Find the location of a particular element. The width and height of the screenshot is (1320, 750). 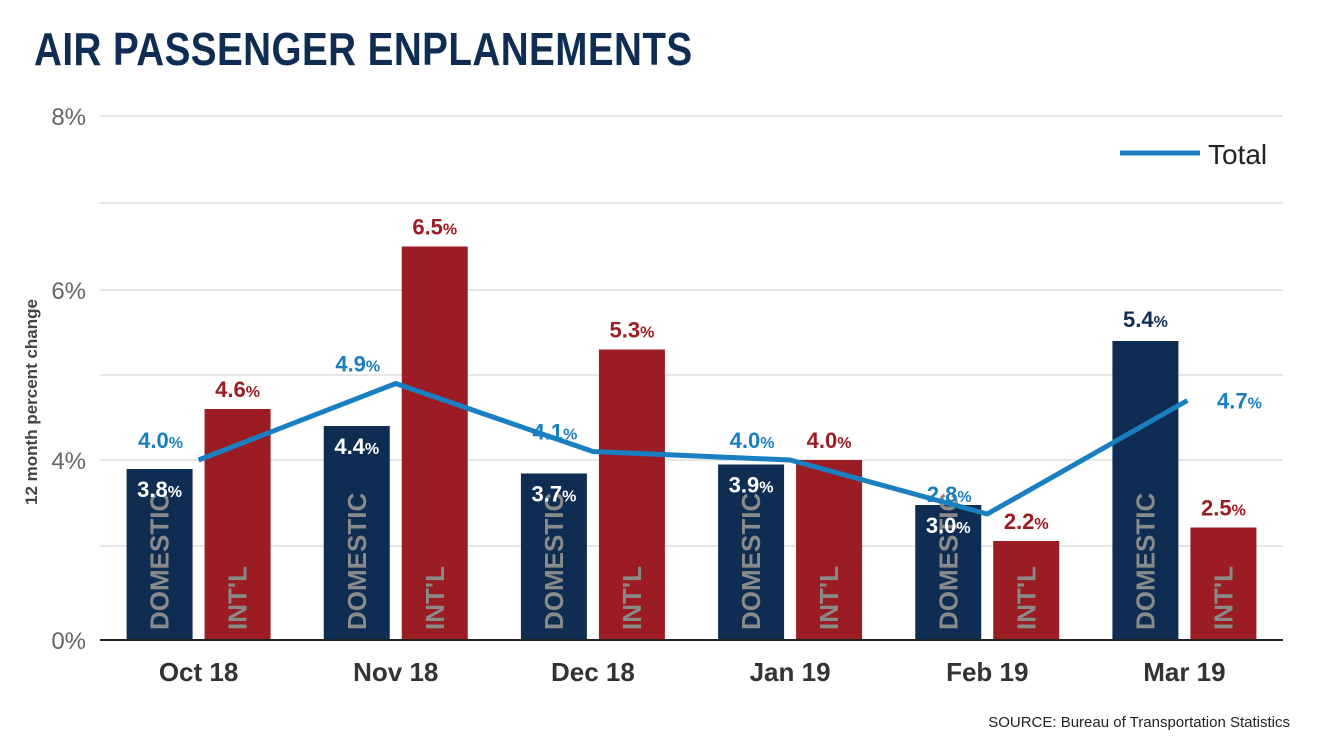

data-label-domestic: 3.7% is located at coordinates (554, 494).